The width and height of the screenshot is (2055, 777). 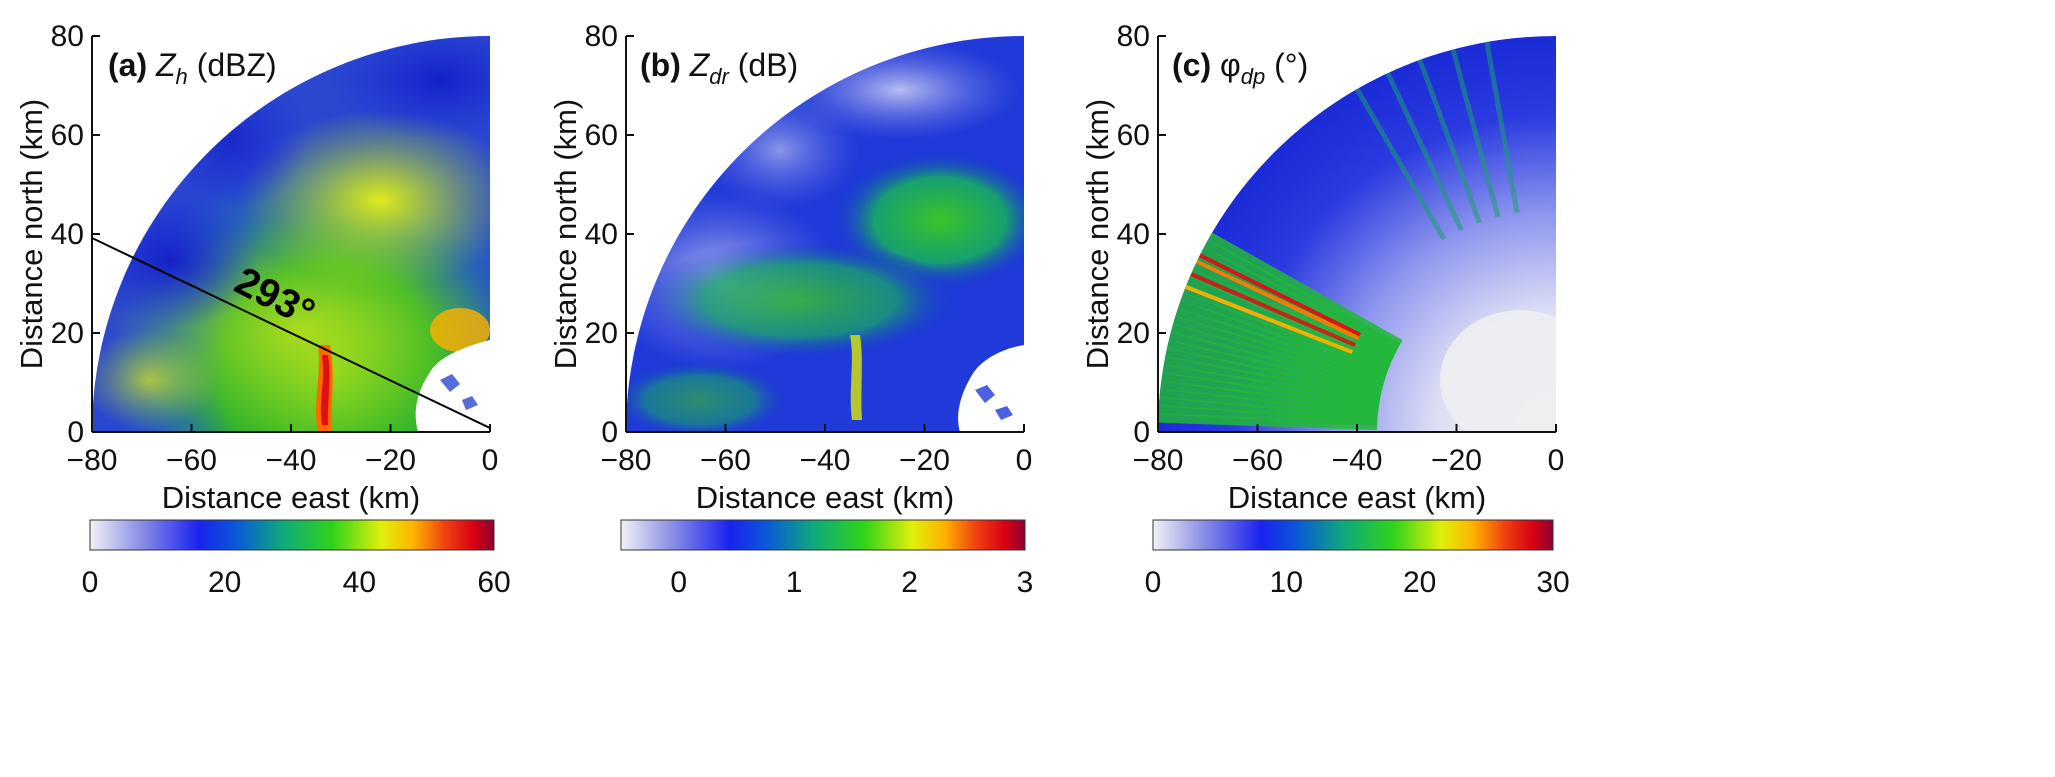 I want to click on panel-a-field, so click(x=291, y=234).